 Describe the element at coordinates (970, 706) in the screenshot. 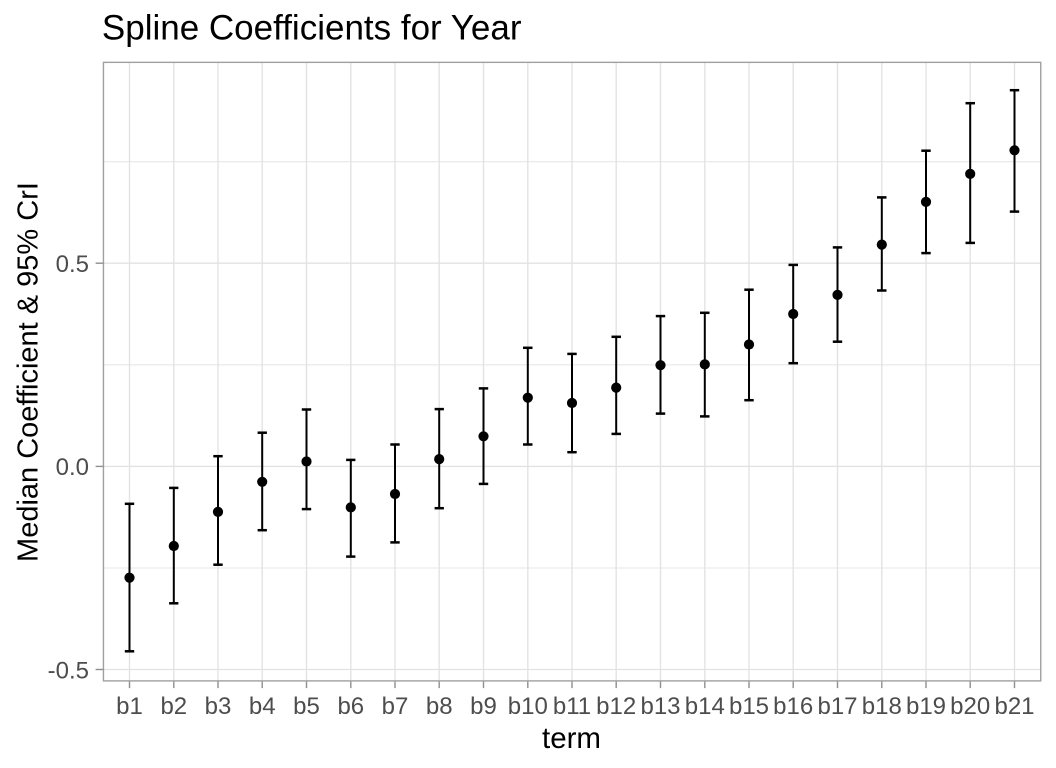

I see `svg-text: b20` at that location.